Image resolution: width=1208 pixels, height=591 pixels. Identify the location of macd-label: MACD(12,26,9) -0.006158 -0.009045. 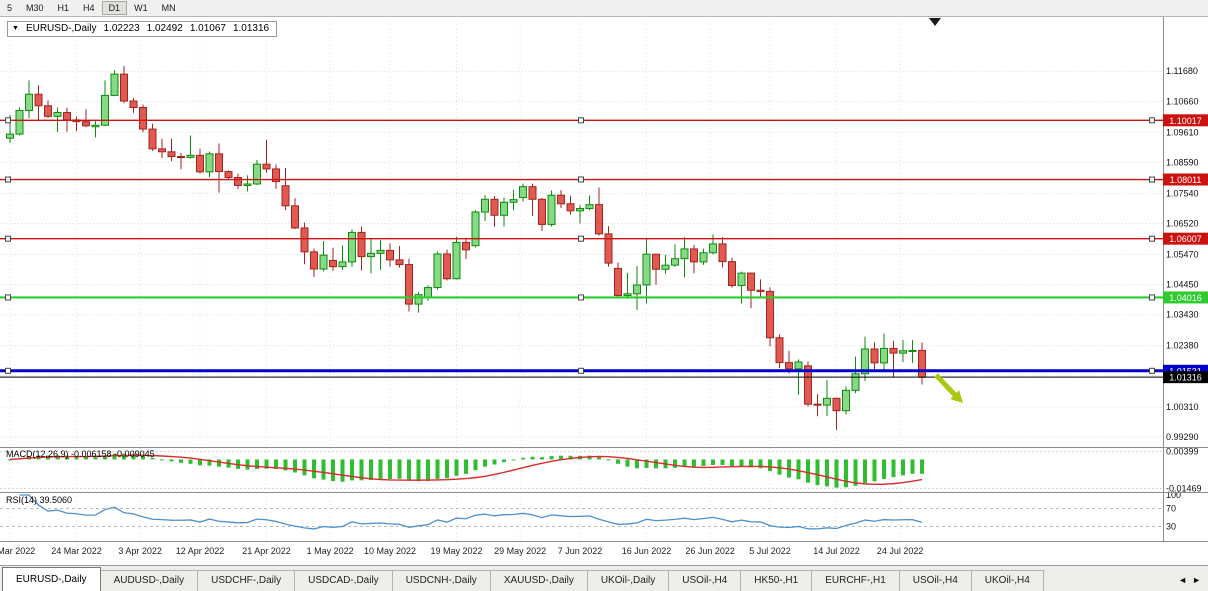
(80, 454).